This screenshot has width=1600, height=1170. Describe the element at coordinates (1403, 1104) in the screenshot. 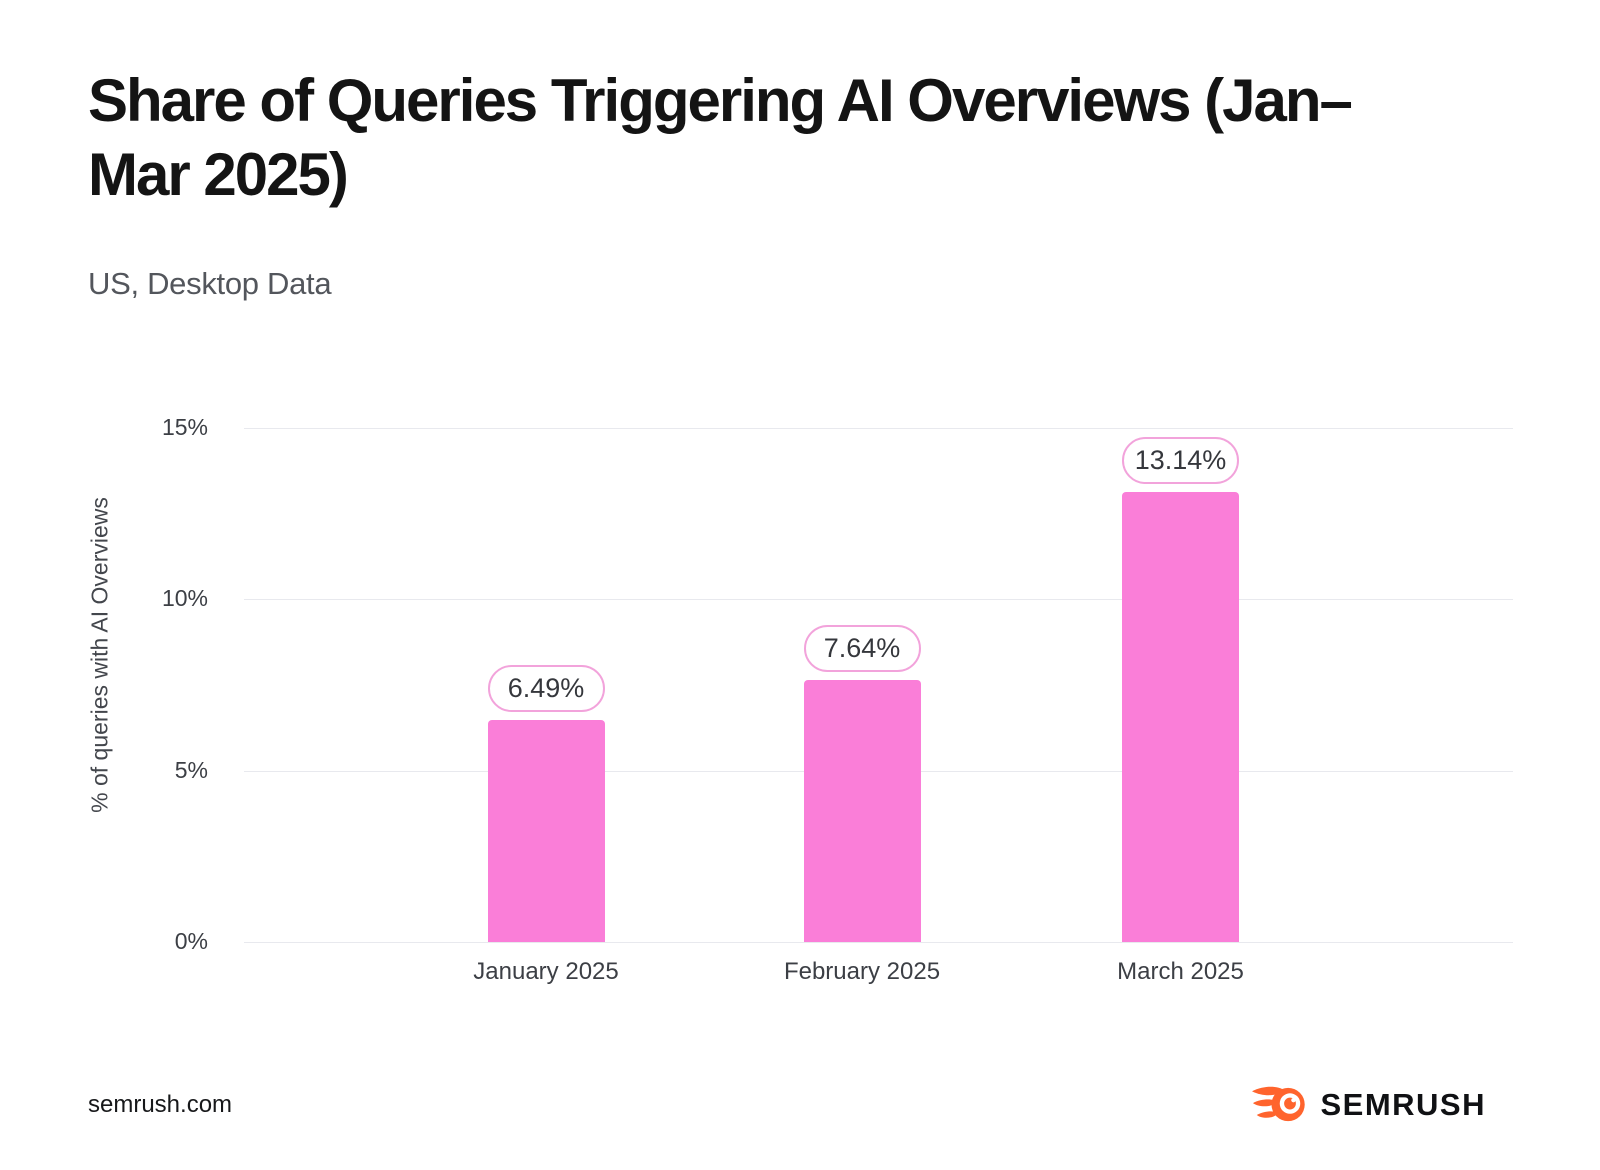

I see `semrush-logo-text: SEMRUSH` at that location.